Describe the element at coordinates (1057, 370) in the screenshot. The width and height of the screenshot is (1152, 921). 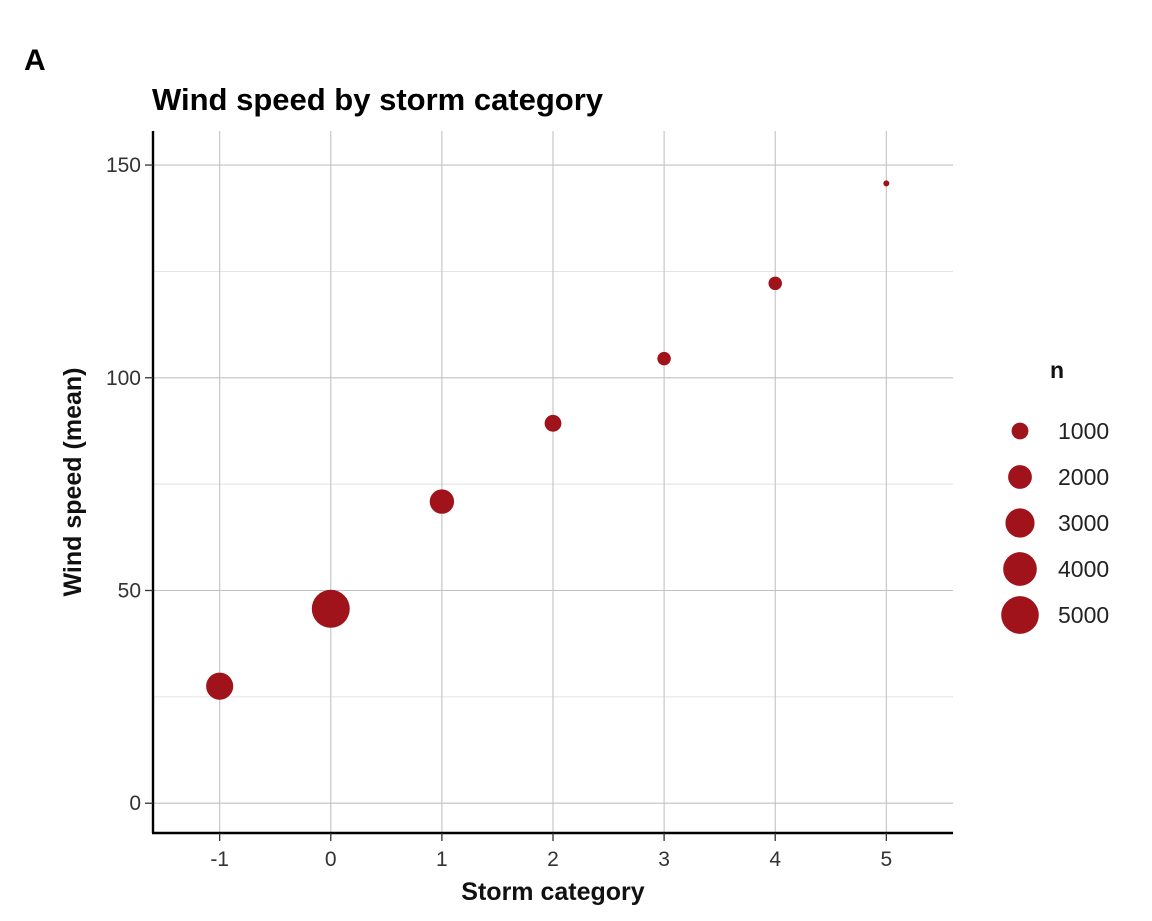
I see `legend-title: n` at that location.